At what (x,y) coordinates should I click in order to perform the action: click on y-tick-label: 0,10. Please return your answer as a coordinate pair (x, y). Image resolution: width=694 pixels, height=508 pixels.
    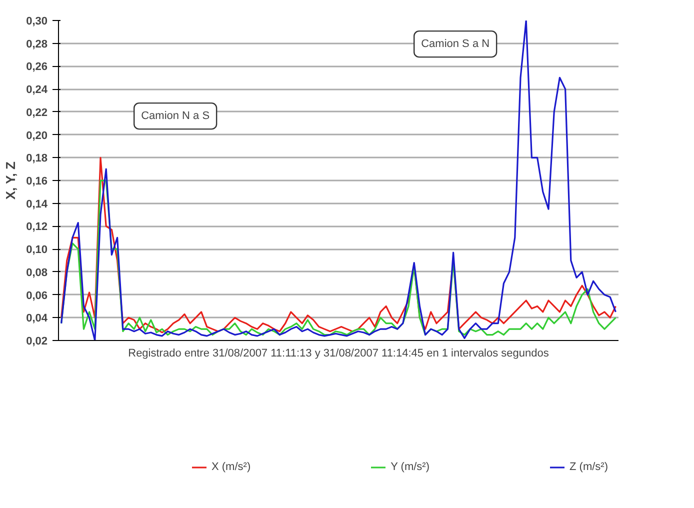
    Looking at the image, I should click on (37, 250).